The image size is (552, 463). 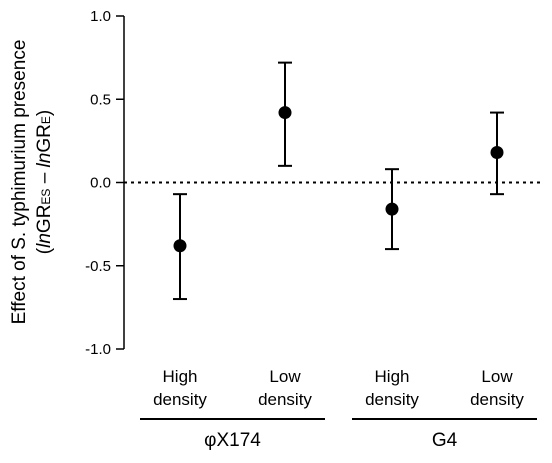 What do you see at coordinates (232, 440) in the screenshot?
I see `group-label: φX174` at bounding box center [232, 440].